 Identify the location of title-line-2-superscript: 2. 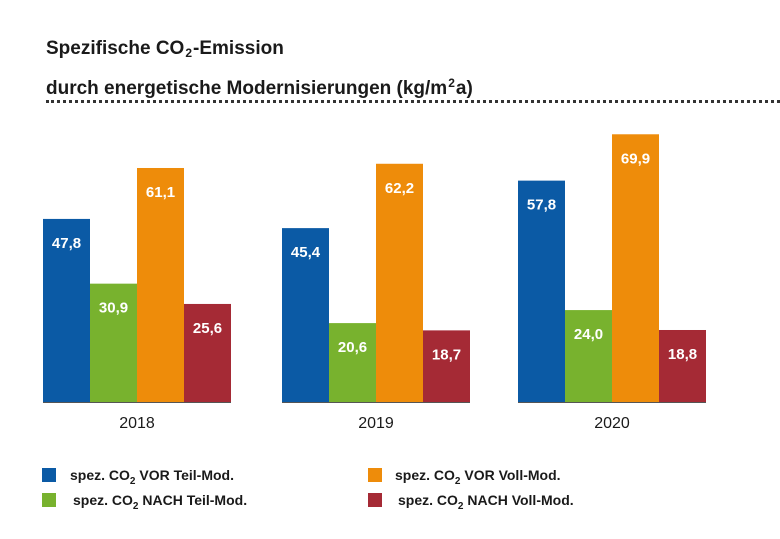
(451, 83).